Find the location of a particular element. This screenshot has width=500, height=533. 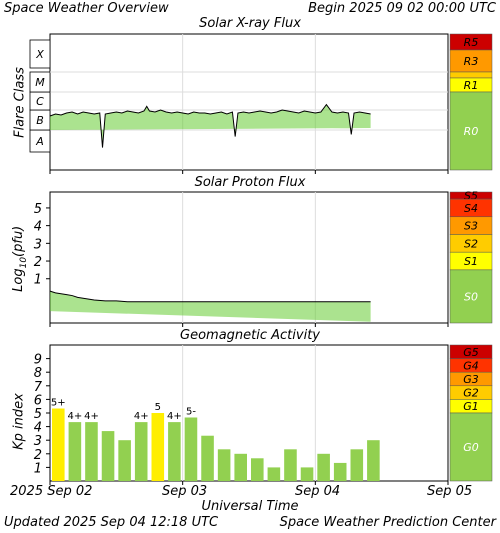

swpc-credit: Space Weather Prediction Center is located at coordinates (387, 522).